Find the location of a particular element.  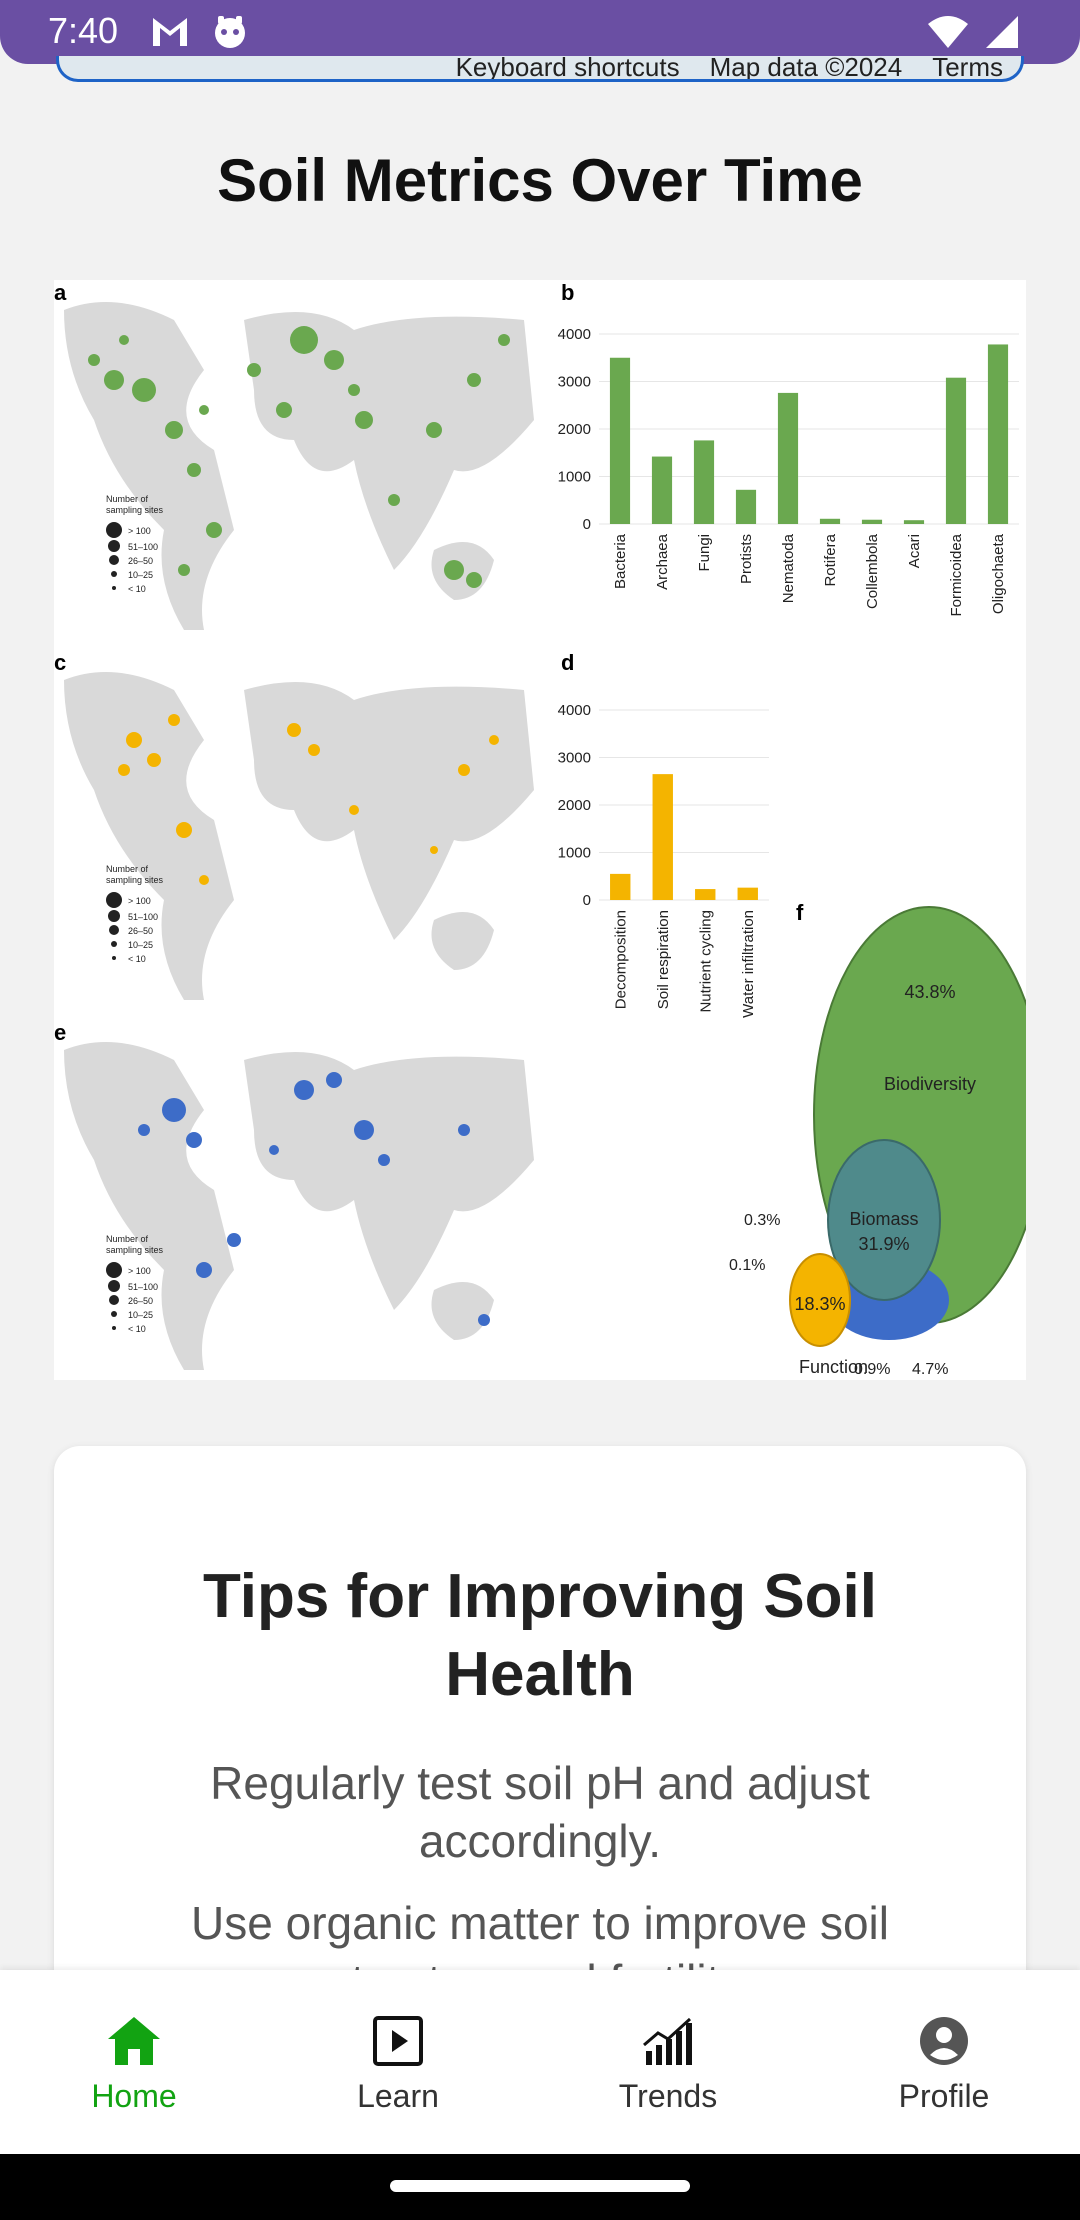

venn-overlap-3: 4.7% is located at coordinates (930, 1369).